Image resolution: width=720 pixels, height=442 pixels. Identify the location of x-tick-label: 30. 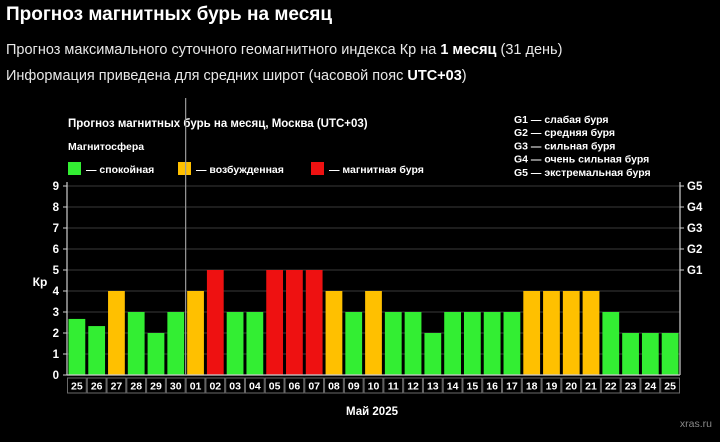
(176, 387).